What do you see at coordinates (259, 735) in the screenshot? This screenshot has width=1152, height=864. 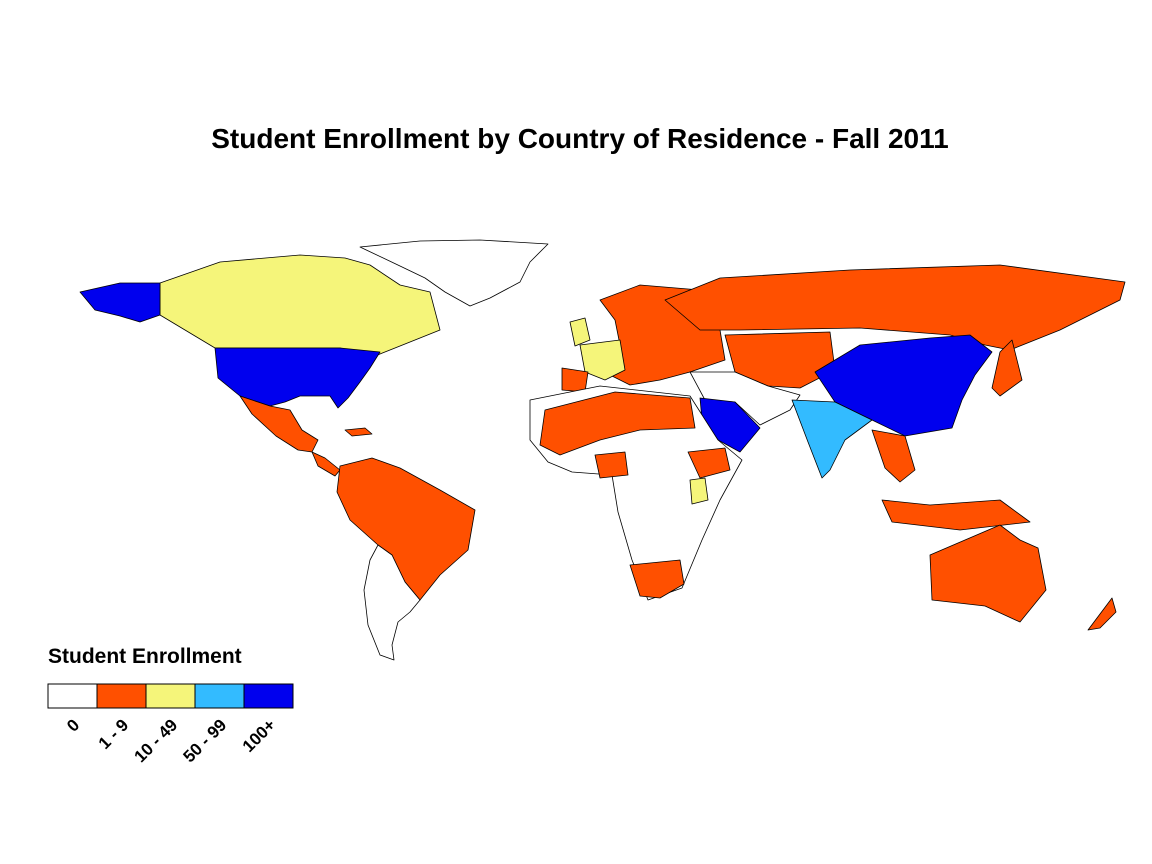 I see `legend-label: 100+` at bounding box center [259, 735].